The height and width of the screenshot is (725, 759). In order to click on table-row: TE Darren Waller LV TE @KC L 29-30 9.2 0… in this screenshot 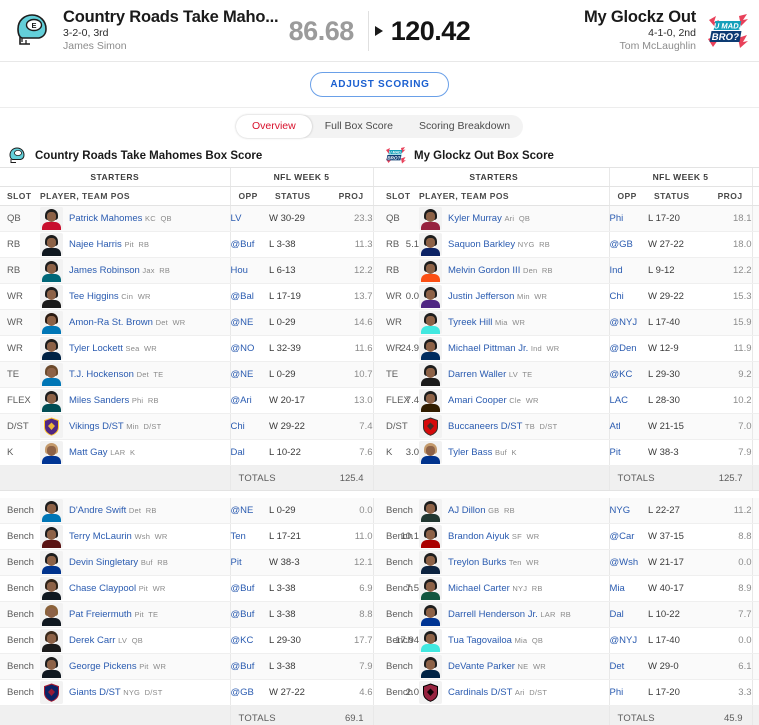, I will do `click(569, 374)`.